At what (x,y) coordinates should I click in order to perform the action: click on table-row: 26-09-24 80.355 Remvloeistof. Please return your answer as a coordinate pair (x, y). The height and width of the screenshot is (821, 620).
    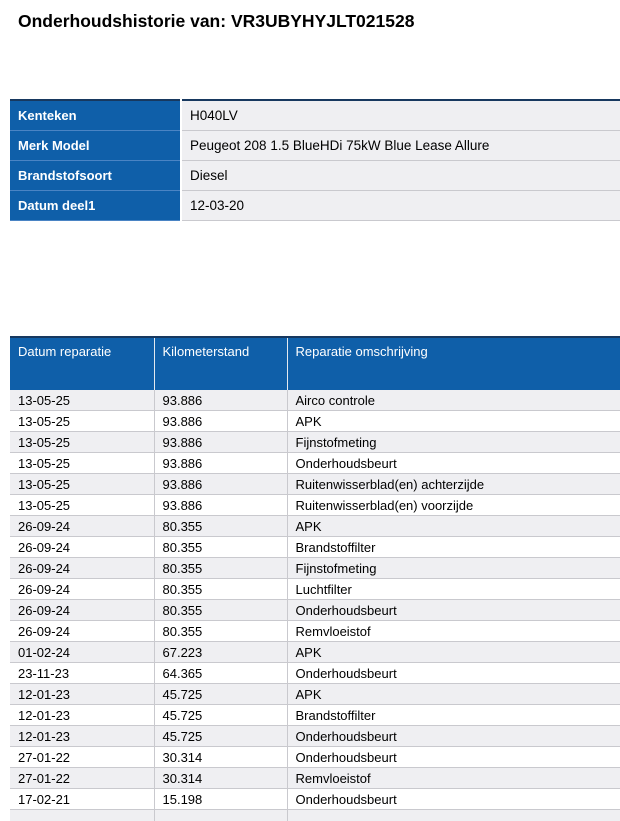
    Looking at the image, I should click on (315, 631).